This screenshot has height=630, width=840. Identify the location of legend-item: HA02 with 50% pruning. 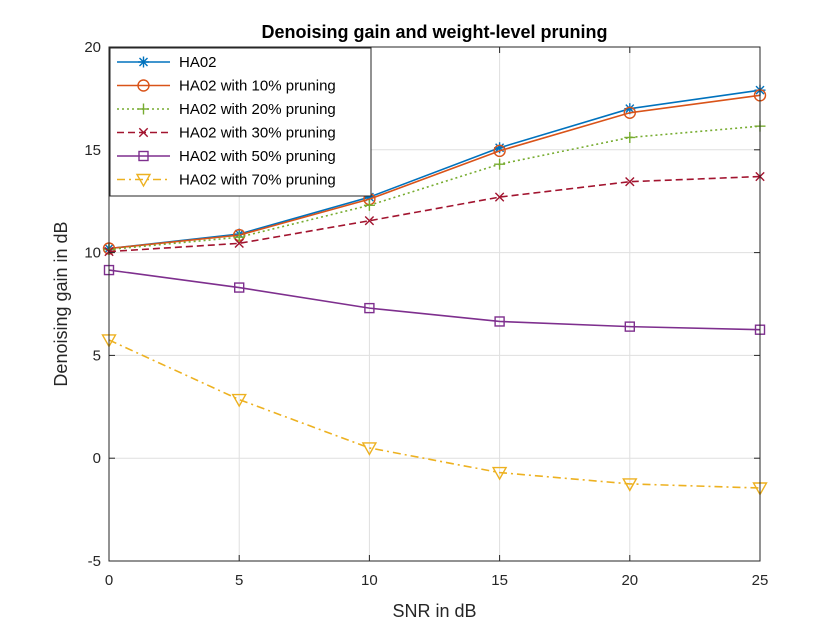
(226, 156).